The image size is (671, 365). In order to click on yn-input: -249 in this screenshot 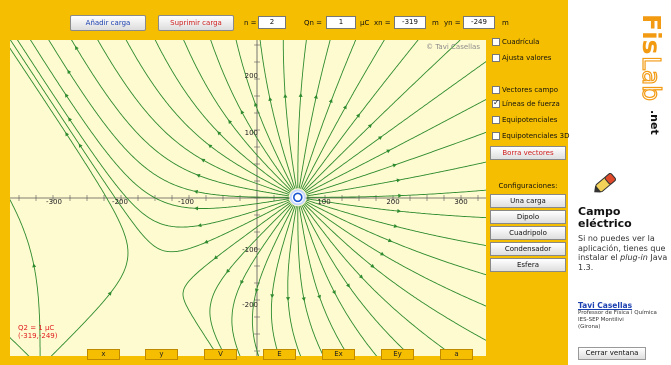, I will do `click(479, 22)`.